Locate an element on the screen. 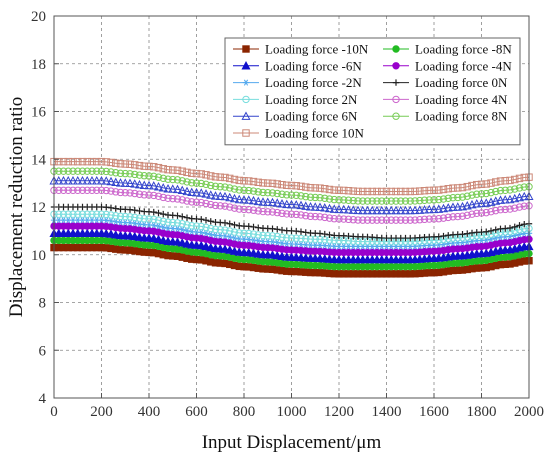 The height and width of the screenshot is (462, 550). legend-item: Loading force -2N is located at coordinates (297, 82).